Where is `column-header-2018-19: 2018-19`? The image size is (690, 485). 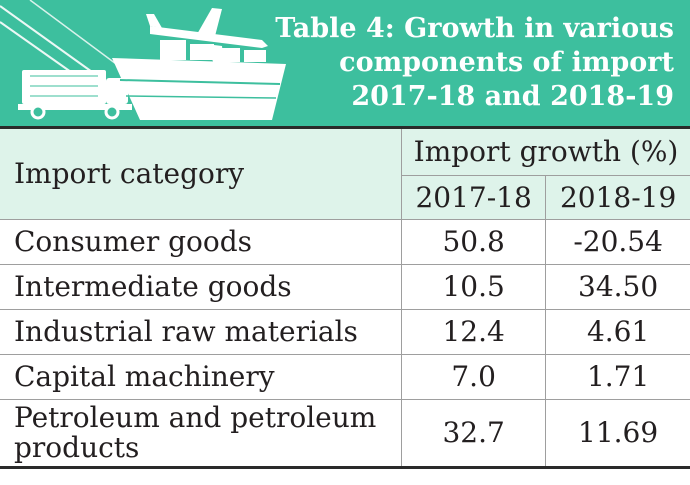 column-header-2018-19: 2018-19 is located at coordinates (617, 197).